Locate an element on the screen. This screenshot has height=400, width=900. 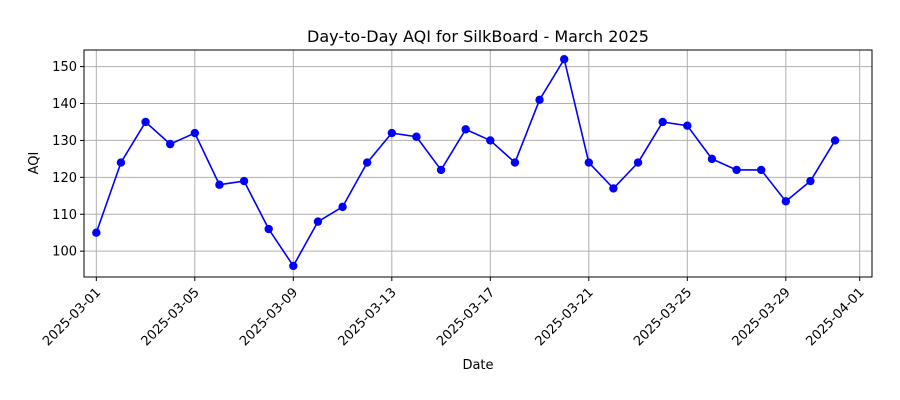
x-tick-label: 2025-03-01 is located at coordinates (72, 317).